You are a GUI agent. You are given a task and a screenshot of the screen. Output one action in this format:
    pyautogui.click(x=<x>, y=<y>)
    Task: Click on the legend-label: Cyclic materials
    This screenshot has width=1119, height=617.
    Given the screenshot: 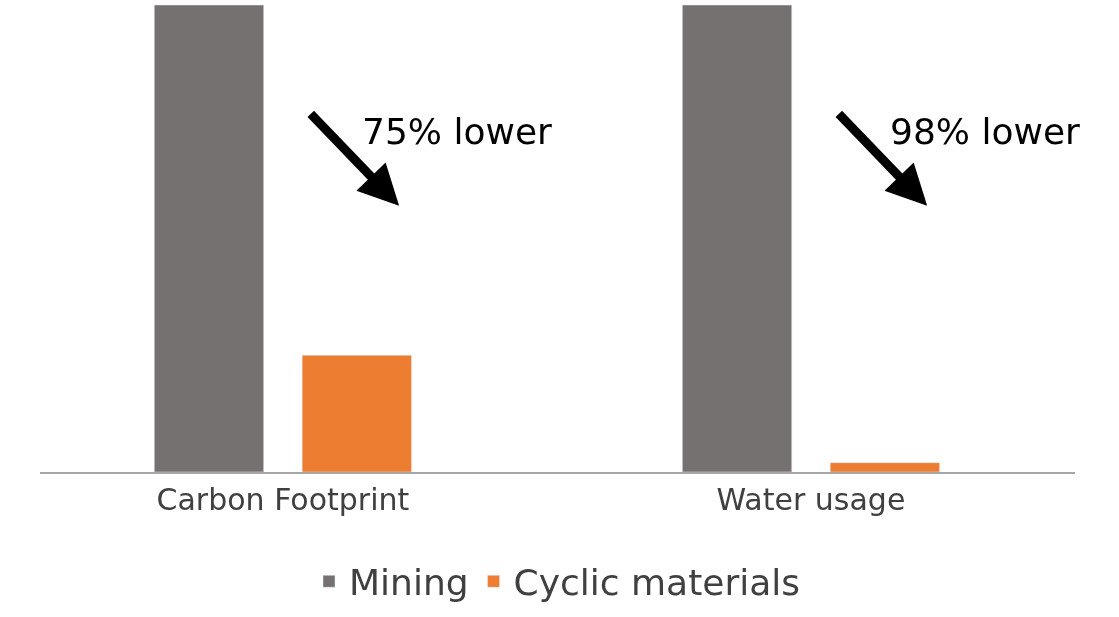 What is the action you would take?
    pyautogui.click(x=657, y=583)
    